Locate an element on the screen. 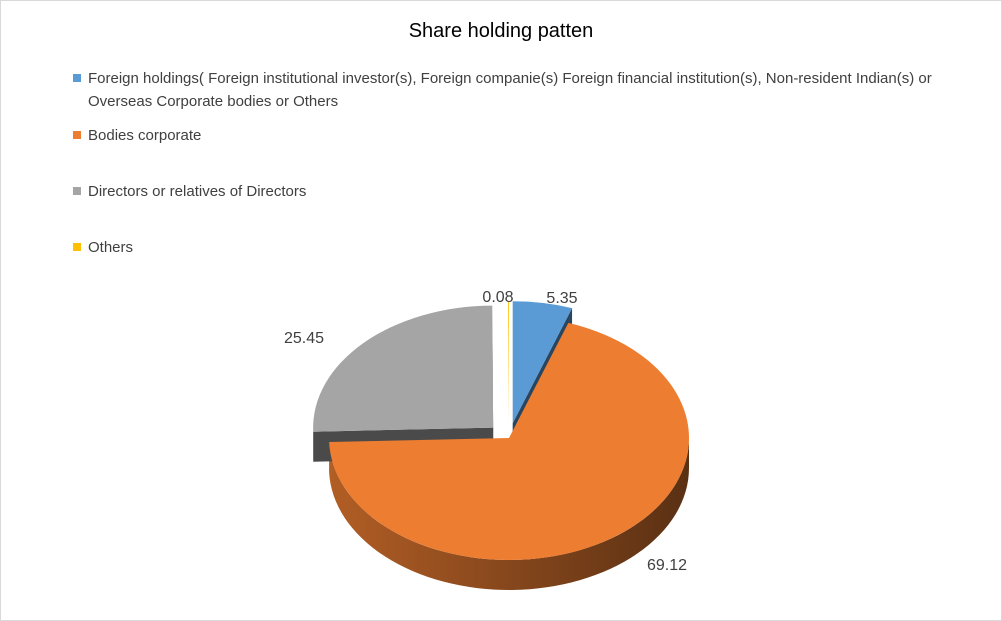 The image size is (1002, 621). data-label-foreign-holdings: 5.35 is located at coordinates (561, 298).